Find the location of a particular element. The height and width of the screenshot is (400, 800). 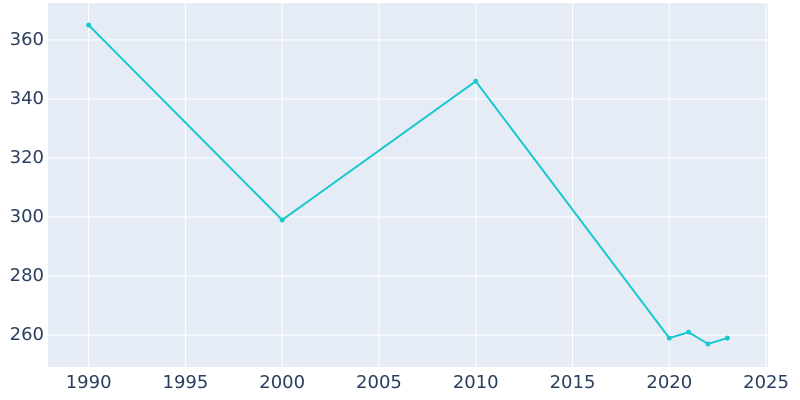

x-tick-label: 2000 is located at coordinates (282, 382).